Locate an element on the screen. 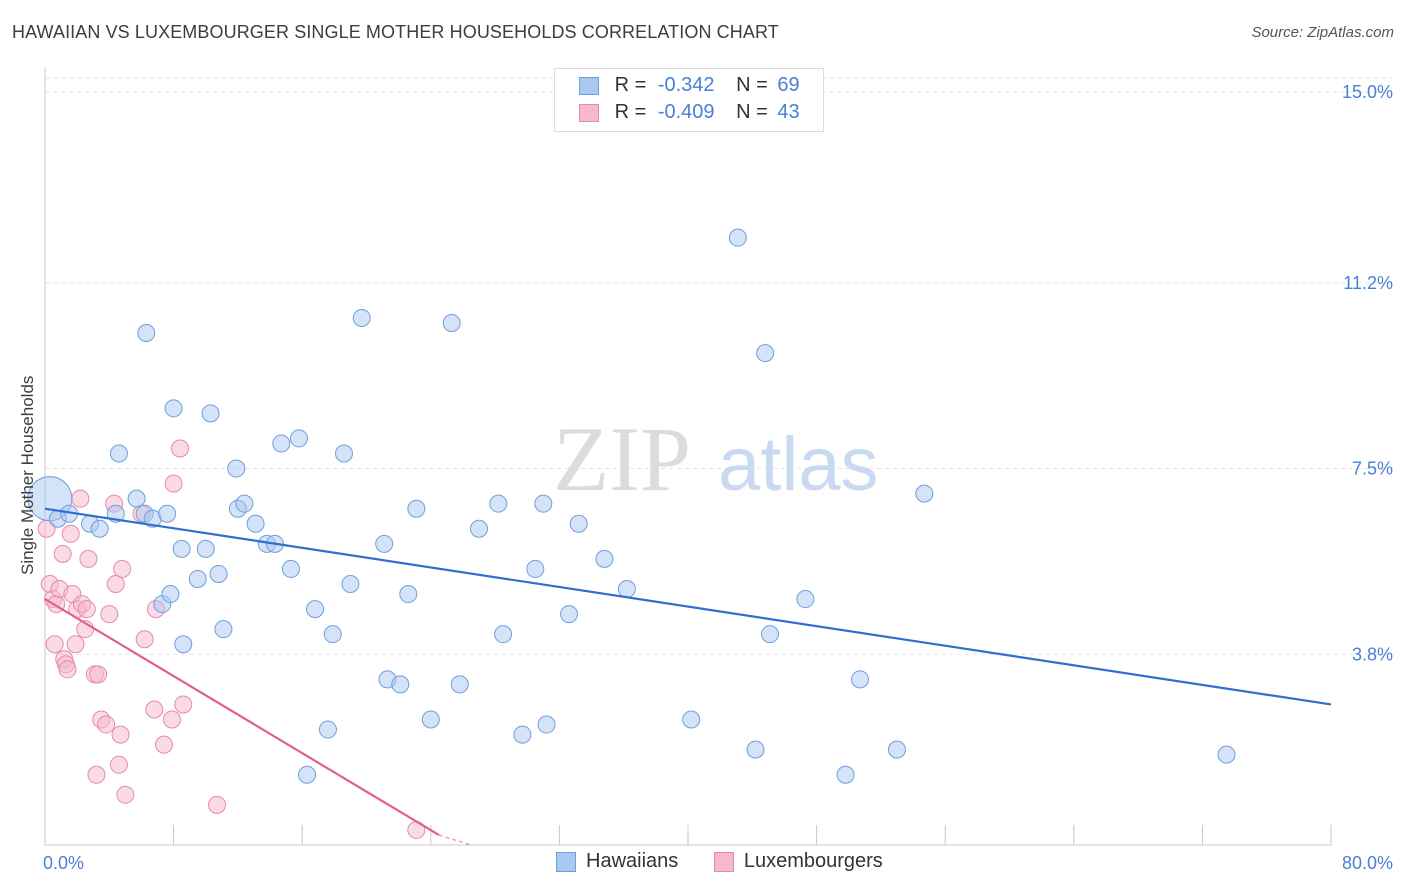 The image size is (1406, 892). legend-swatch-luxembourgers is located at coordinates (589, 112).